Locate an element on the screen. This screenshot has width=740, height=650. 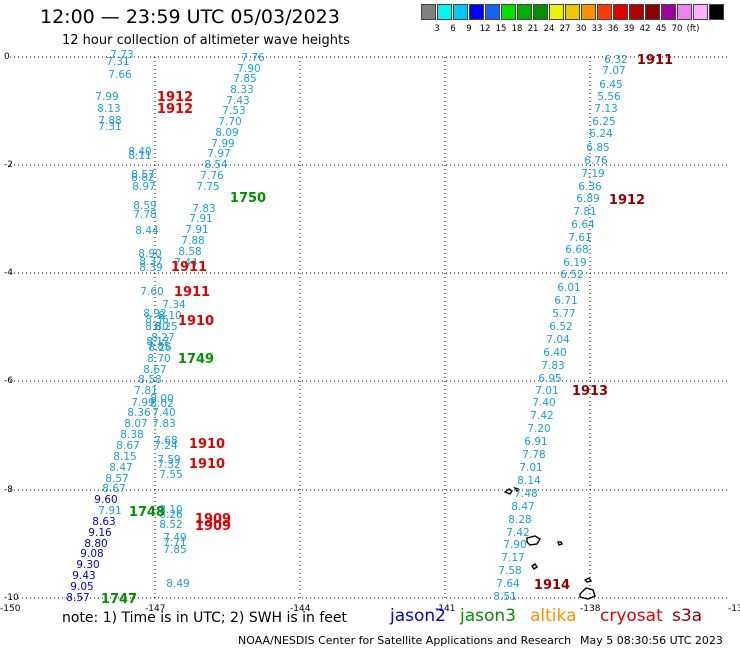
wave-height-value: 8.67 is located at coordinates (127, 446).